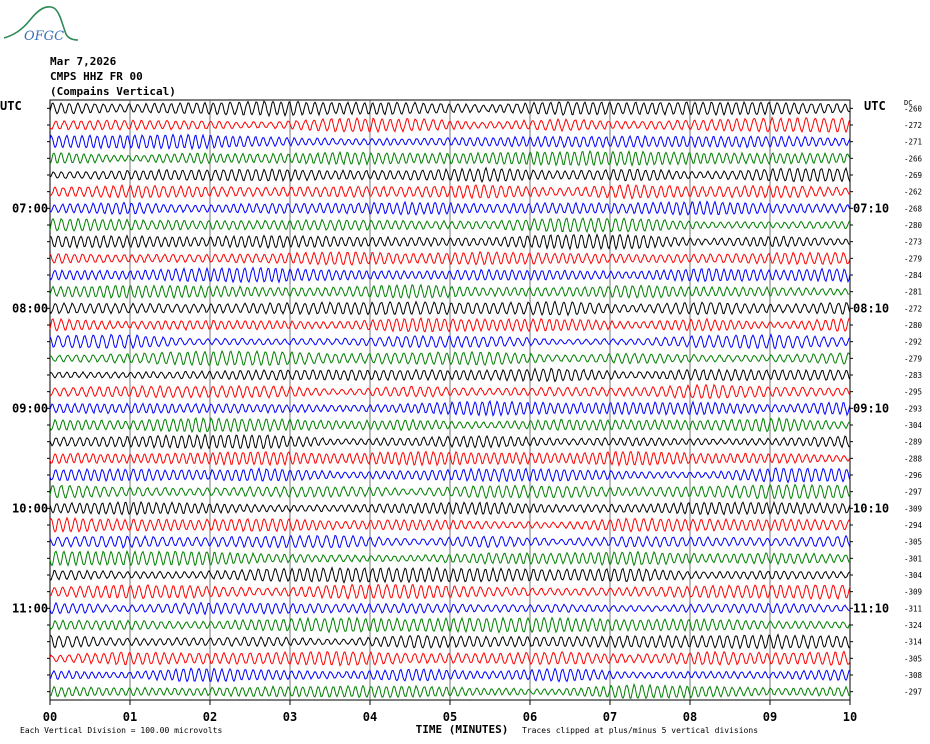 The image size is (930, 744). What do you see at coordinates (871, 308) in the screenshot?
I see `right-time-label: 08:10` at bounding box center [871, 308].